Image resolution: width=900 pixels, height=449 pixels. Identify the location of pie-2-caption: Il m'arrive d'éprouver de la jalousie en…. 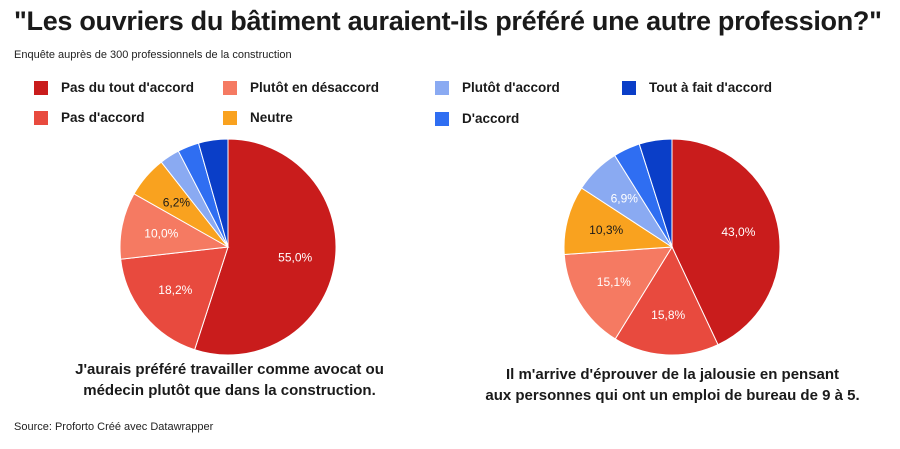
(672, 385).